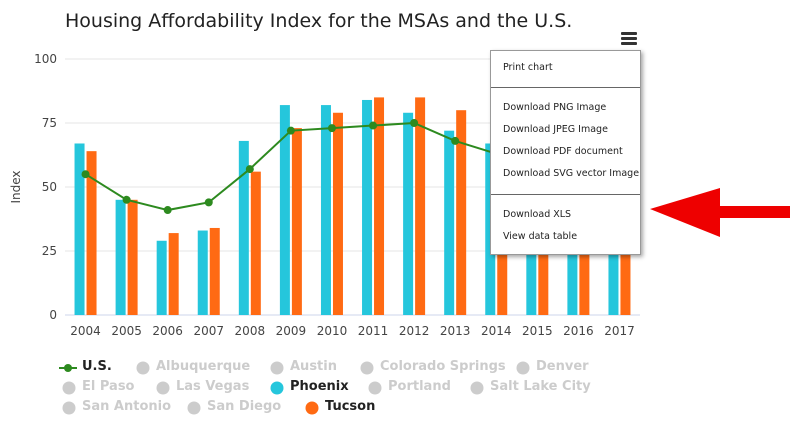 This screenshot has height=423, width=800. What do you see at coordinates (720, 212) in the screenshot?
I see `red-arrow-icon` at bounding box center [720, 212].